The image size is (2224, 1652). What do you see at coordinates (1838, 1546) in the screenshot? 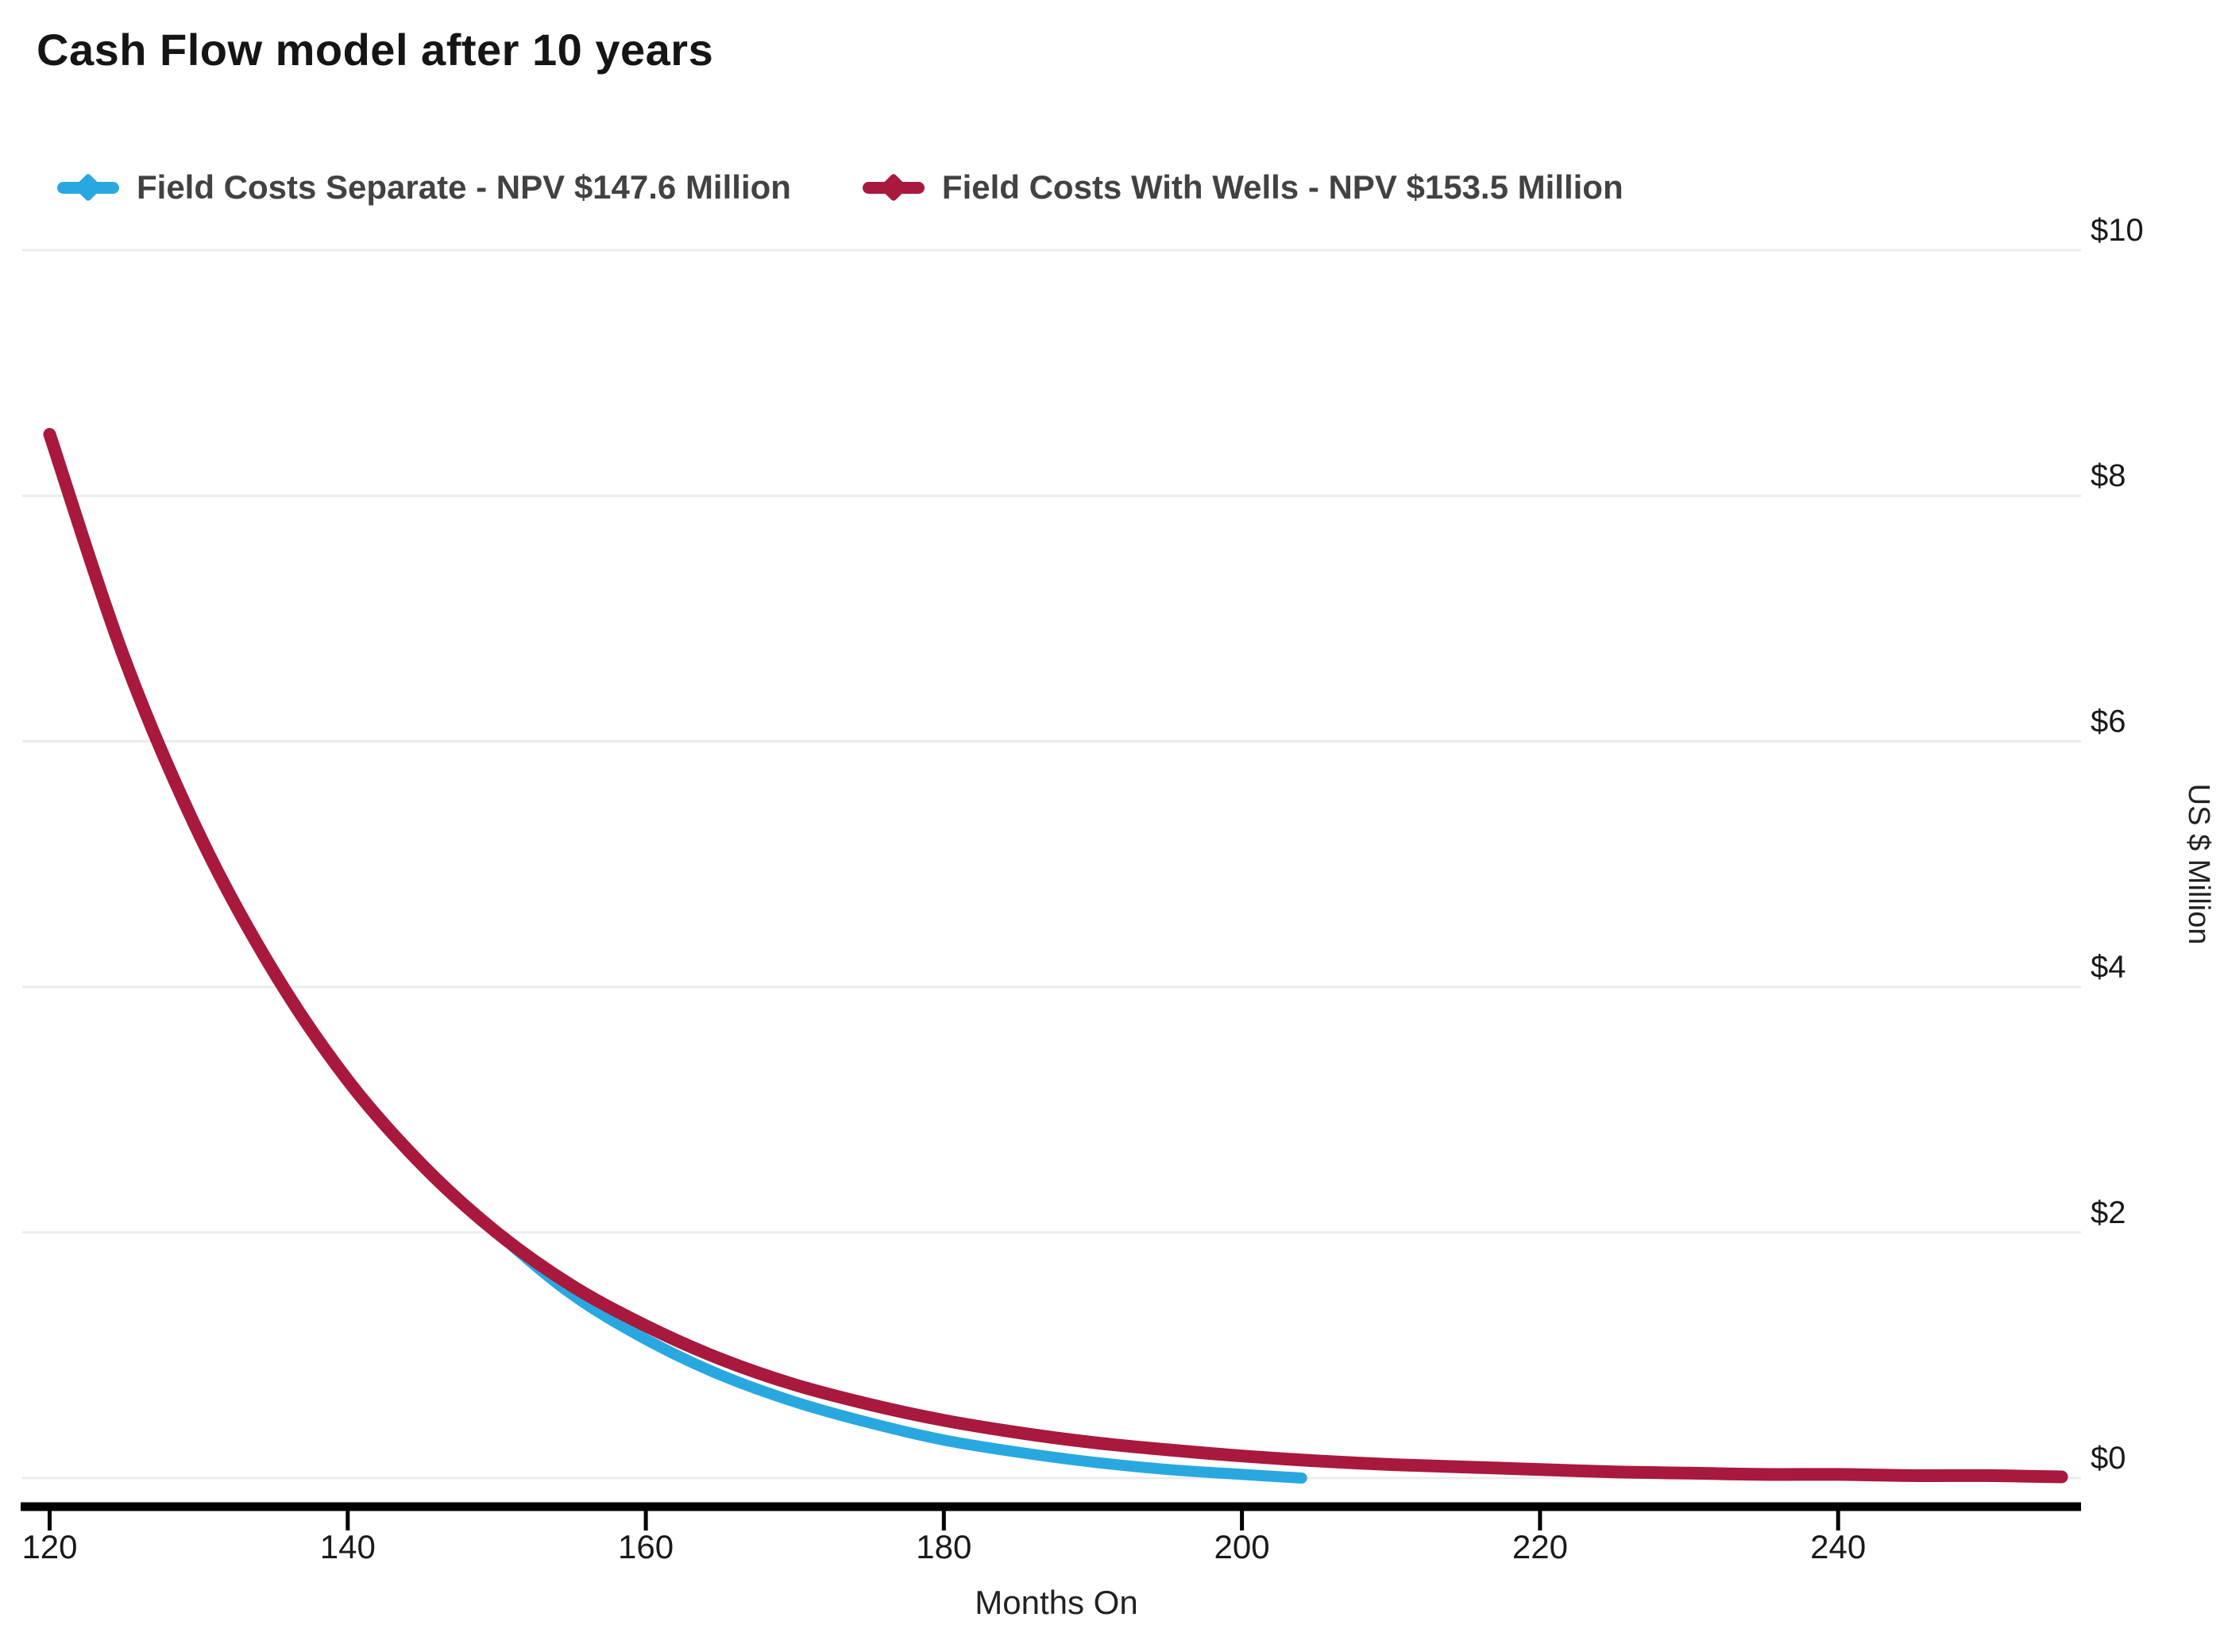
I see `x-tick-label: 240` at bounding box center [1838, 1546].